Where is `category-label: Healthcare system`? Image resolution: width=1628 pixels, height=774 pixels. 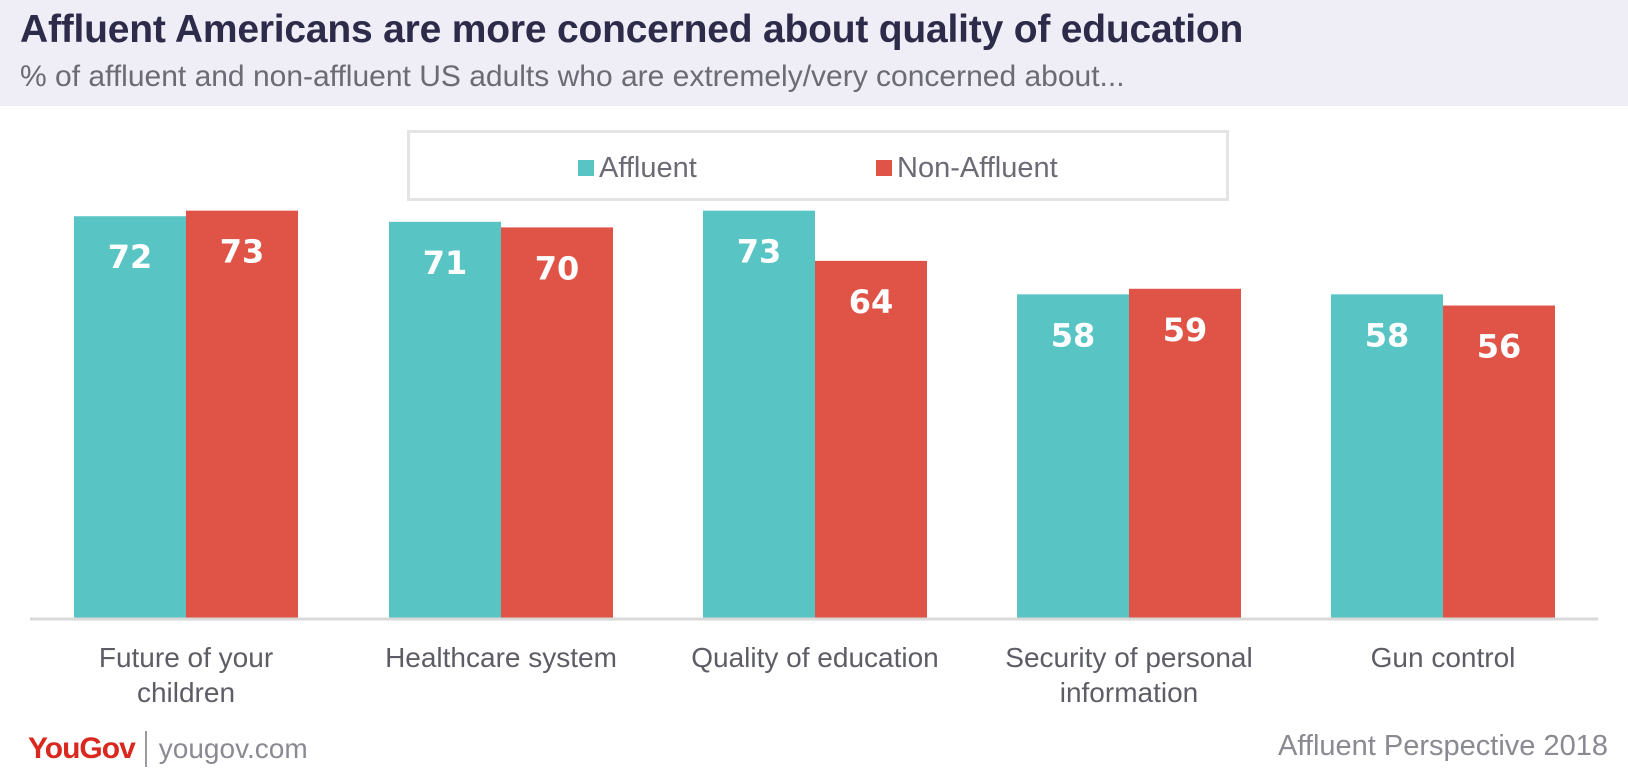
category-label: Healthcare system is located at coordinates (501, 657).